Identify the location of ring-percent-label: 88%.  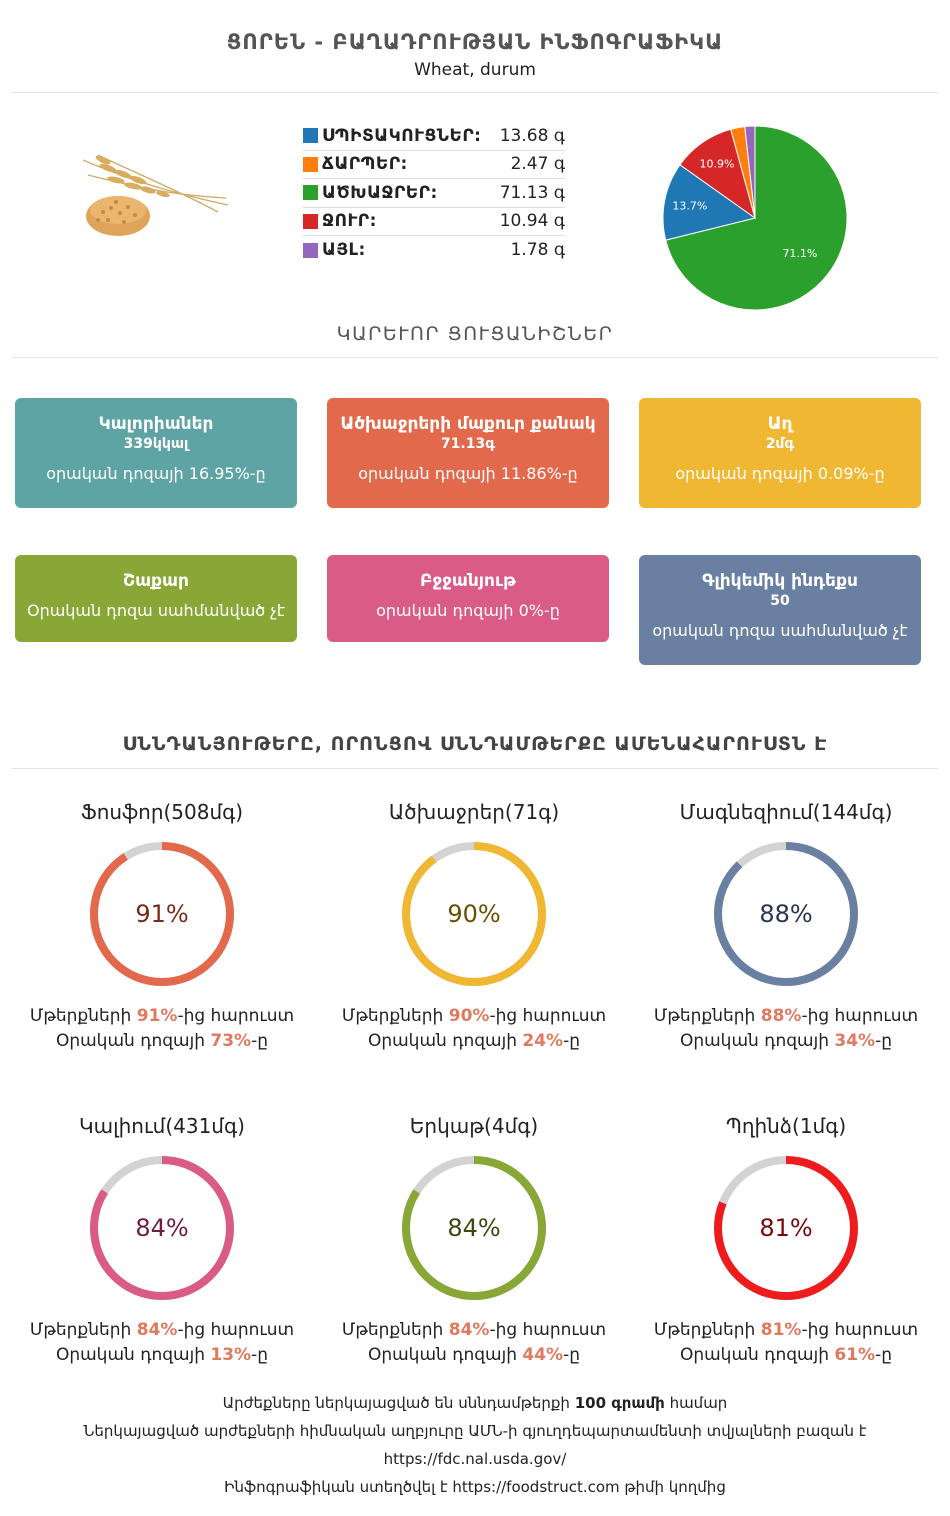
(785, 914).